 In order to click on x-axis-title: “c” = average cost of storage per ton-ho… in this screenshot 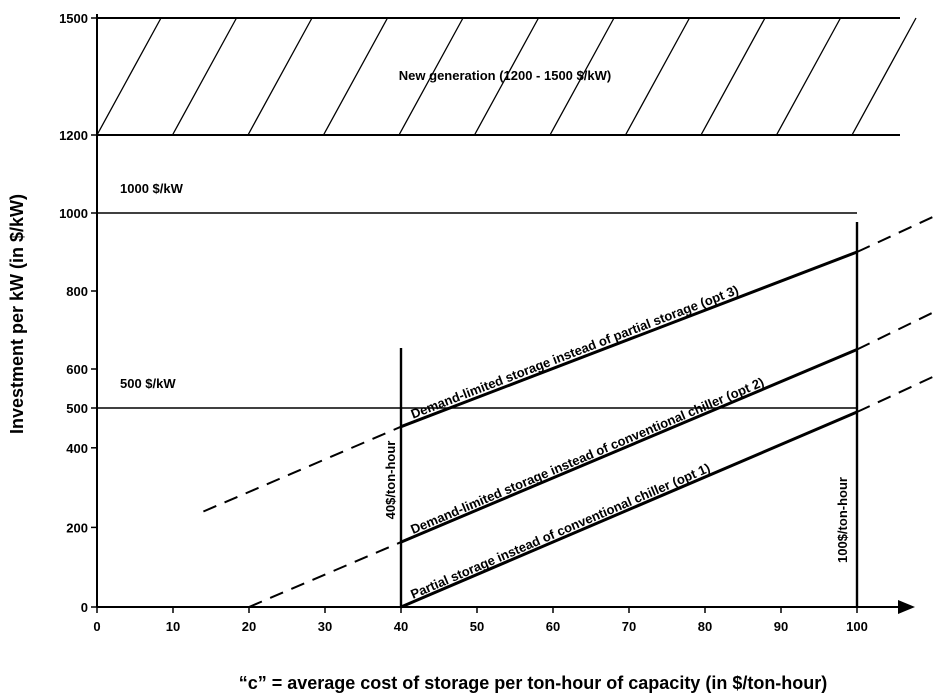, I will do `click(533, 683)`.